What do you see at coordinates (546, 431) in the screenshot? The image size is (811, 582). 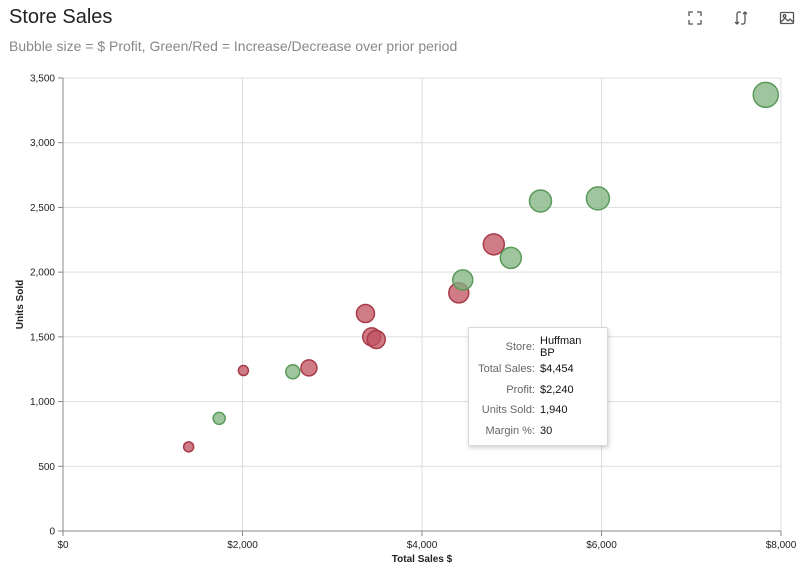 I see `tooltip-value: 30` at bounding box center [546, 431].